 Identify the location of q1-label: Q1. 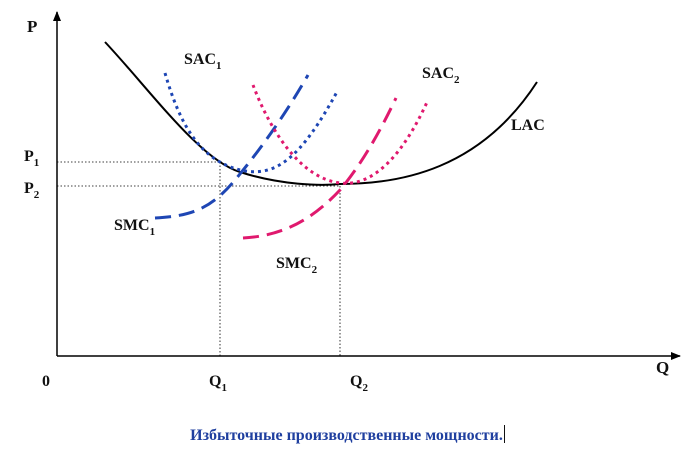
(218, 383).